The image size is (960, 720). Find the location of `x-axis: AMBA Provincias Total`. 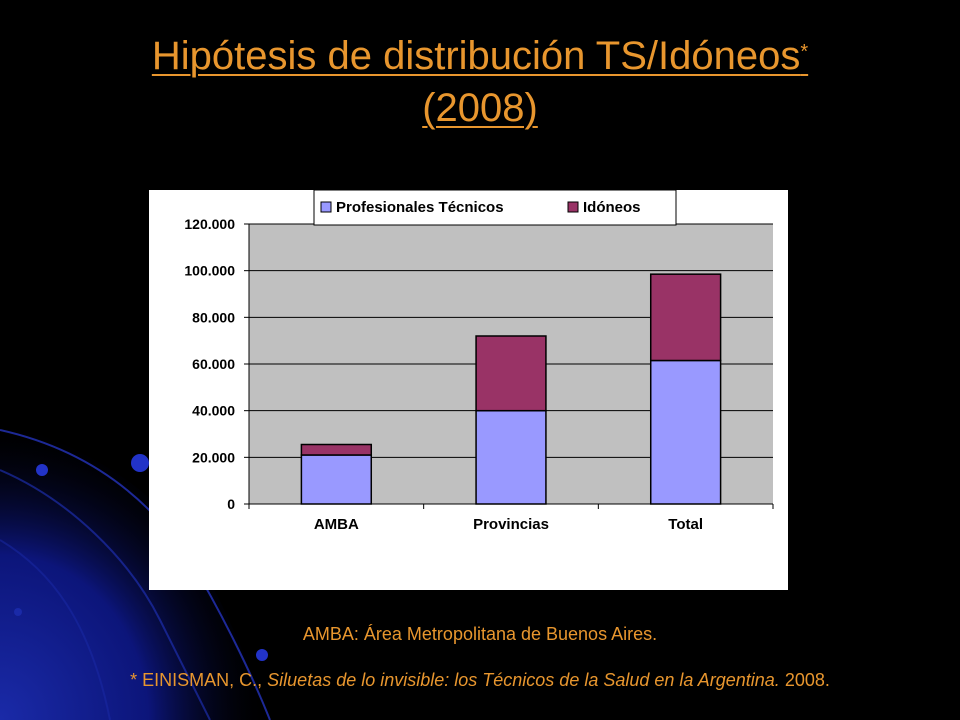

x-axis: AMBA Provincias Total is located at coordinates (511, 518).